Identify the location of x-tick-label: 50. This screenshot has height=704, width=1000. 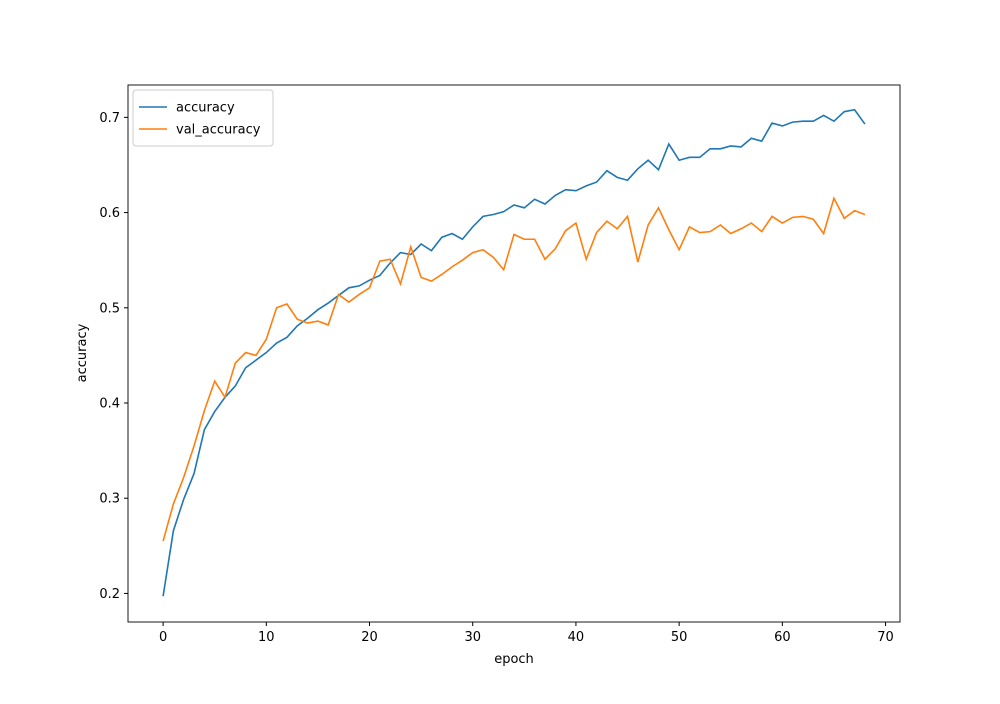
(679, 637).